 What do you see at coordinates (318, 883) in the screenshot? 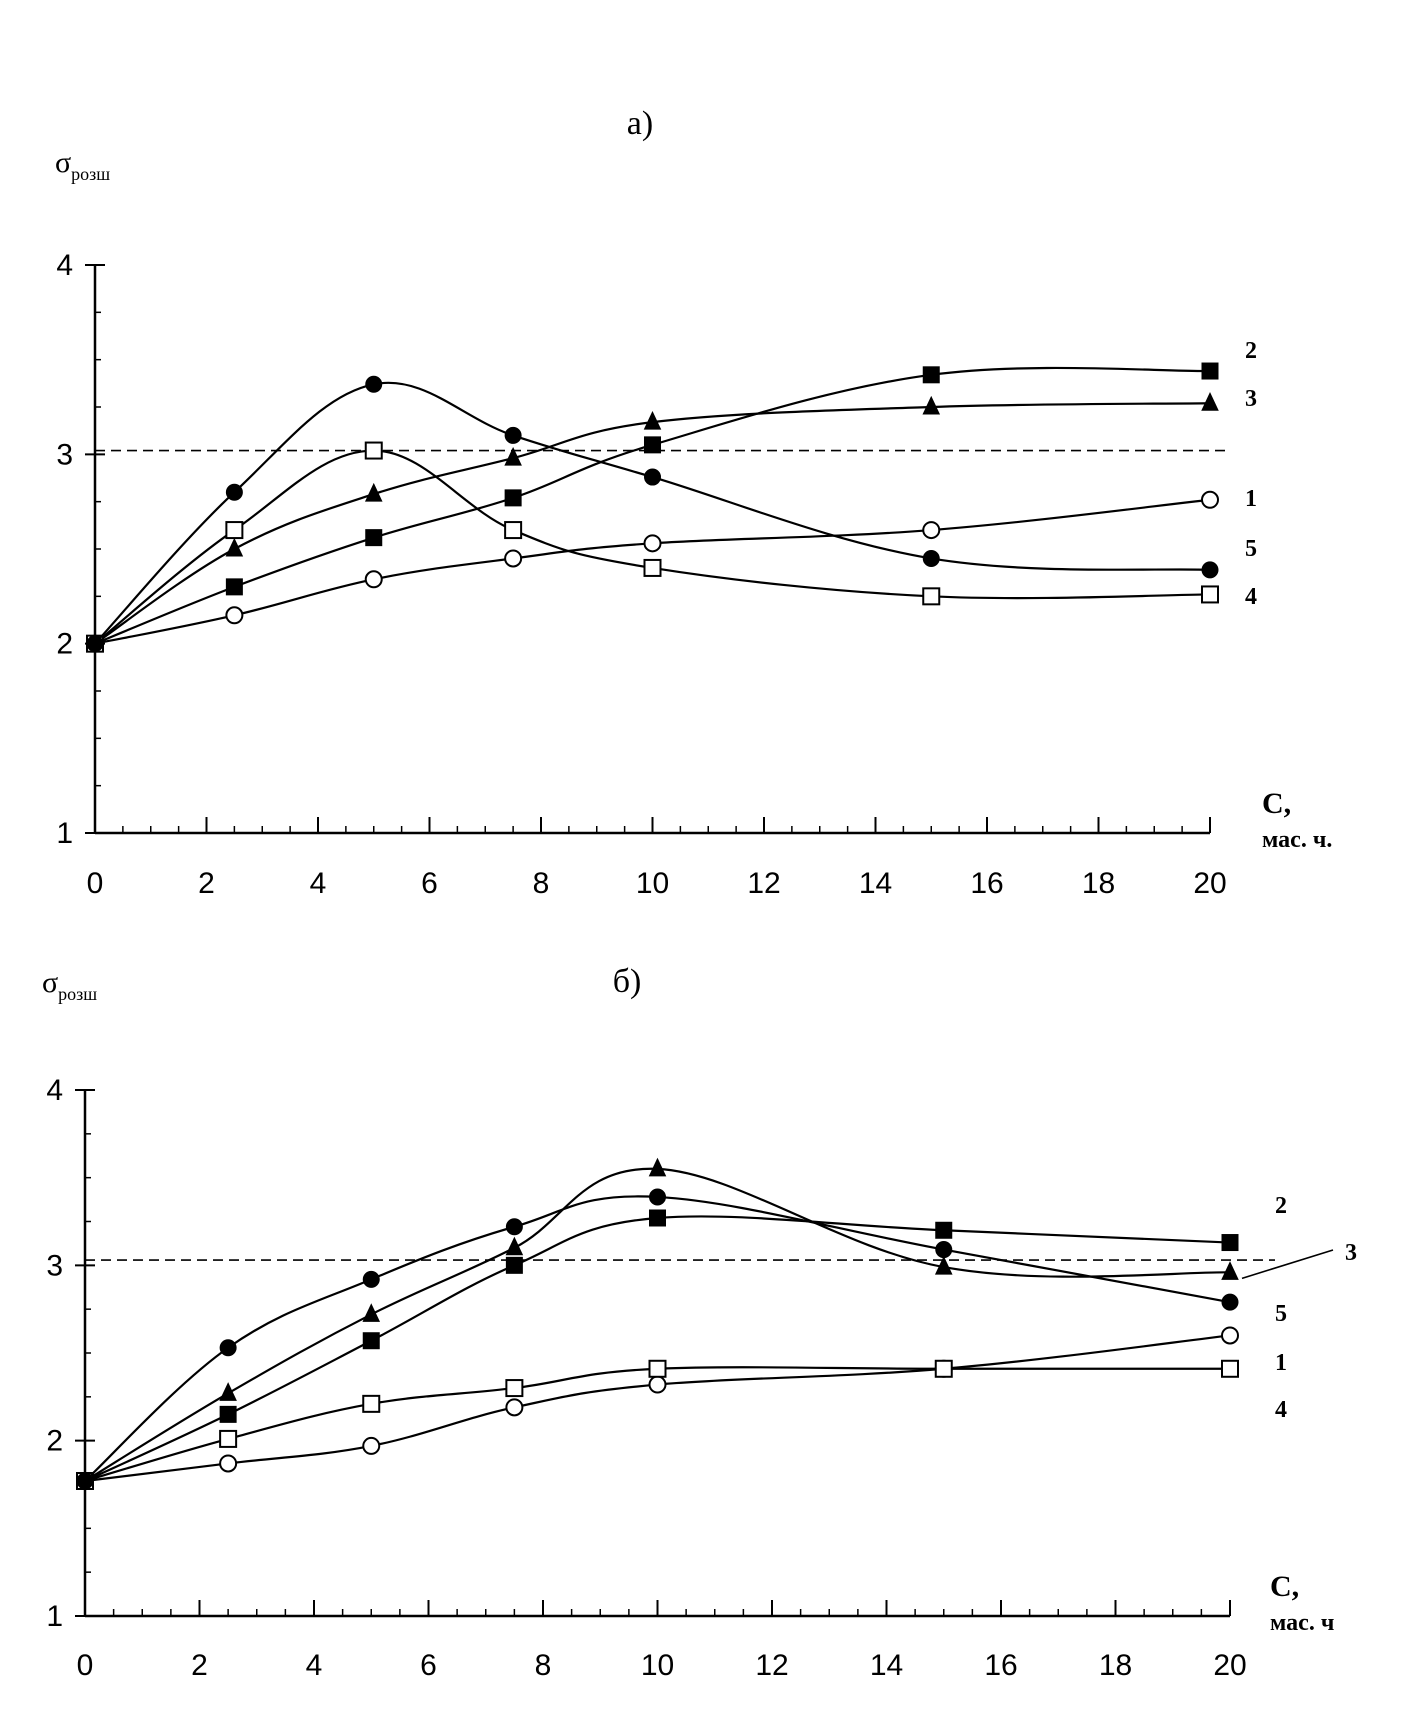
I see `chart-a-x-tick-label: 4` at bounding box center [318, 883].